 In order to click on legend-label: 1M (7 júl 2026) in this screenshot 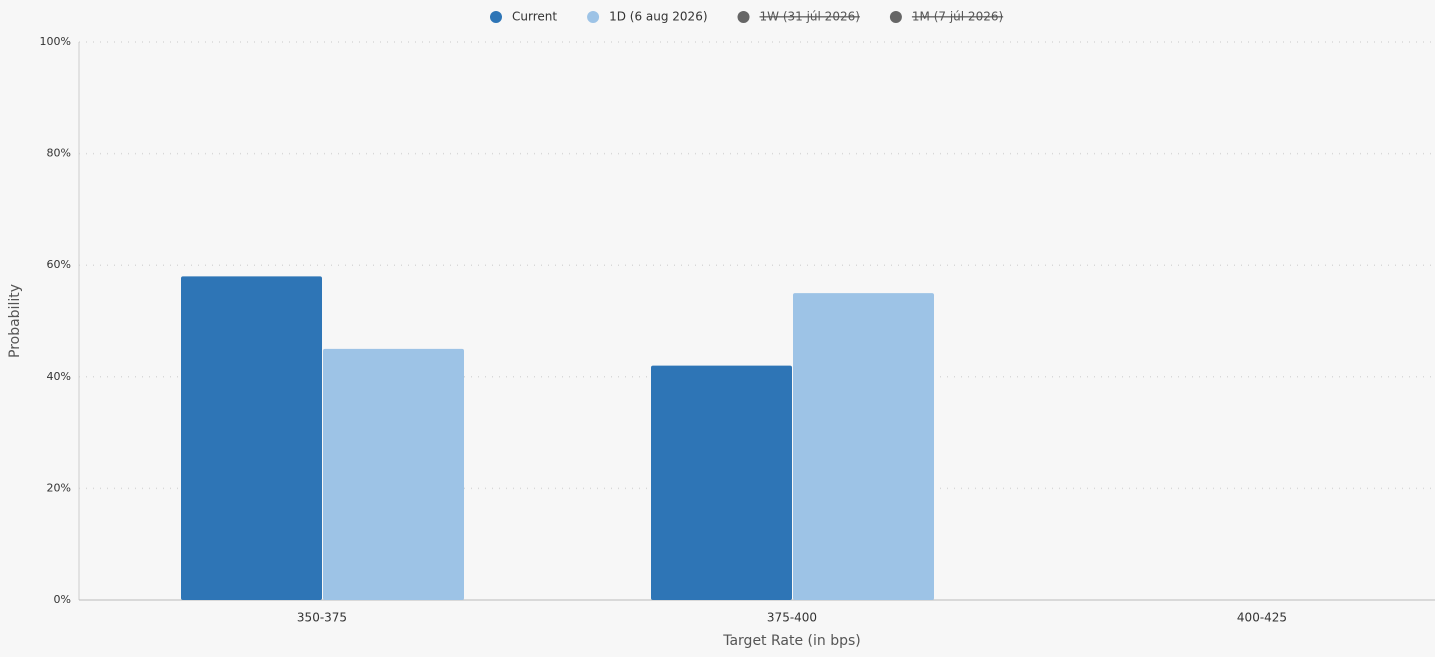, I will do `click(957, 17)`.